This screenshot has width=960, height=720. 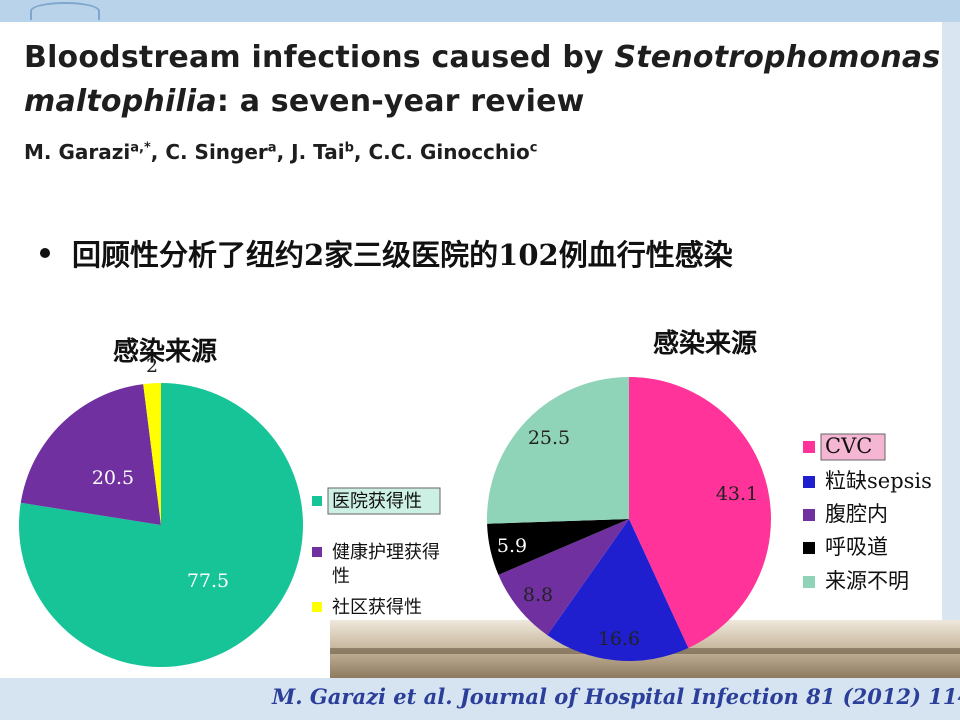 I want to click on data-label: 20.5, so click(x=113, y=478).